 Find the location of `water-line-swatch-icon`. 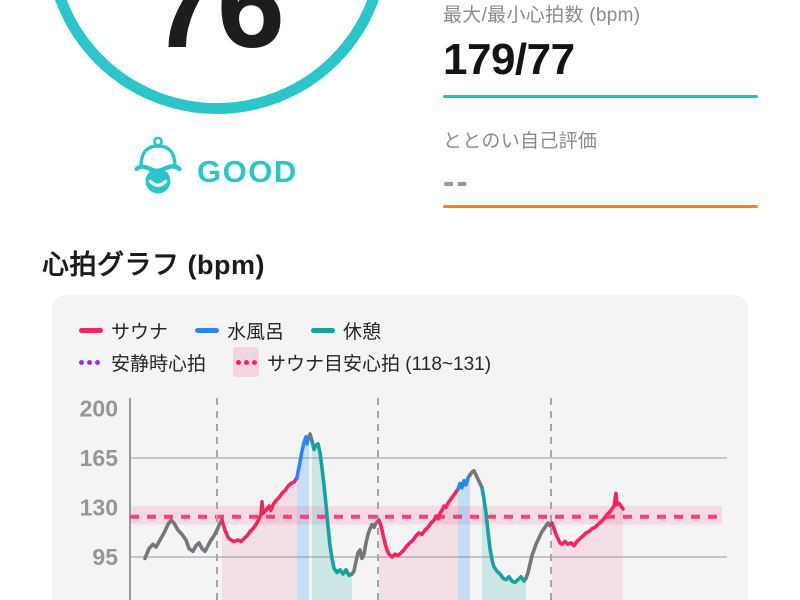

water-line-swatch-icon is located at coordinates (207, 330).